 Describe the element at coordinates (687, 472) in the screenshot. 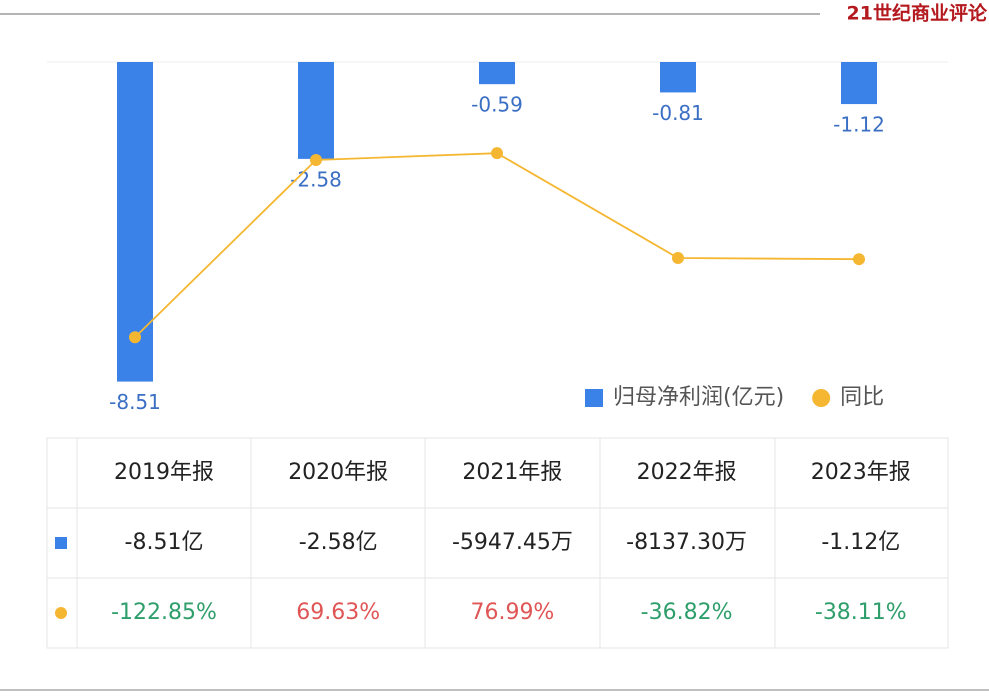

I see `table-header: 2022年报` at that location.